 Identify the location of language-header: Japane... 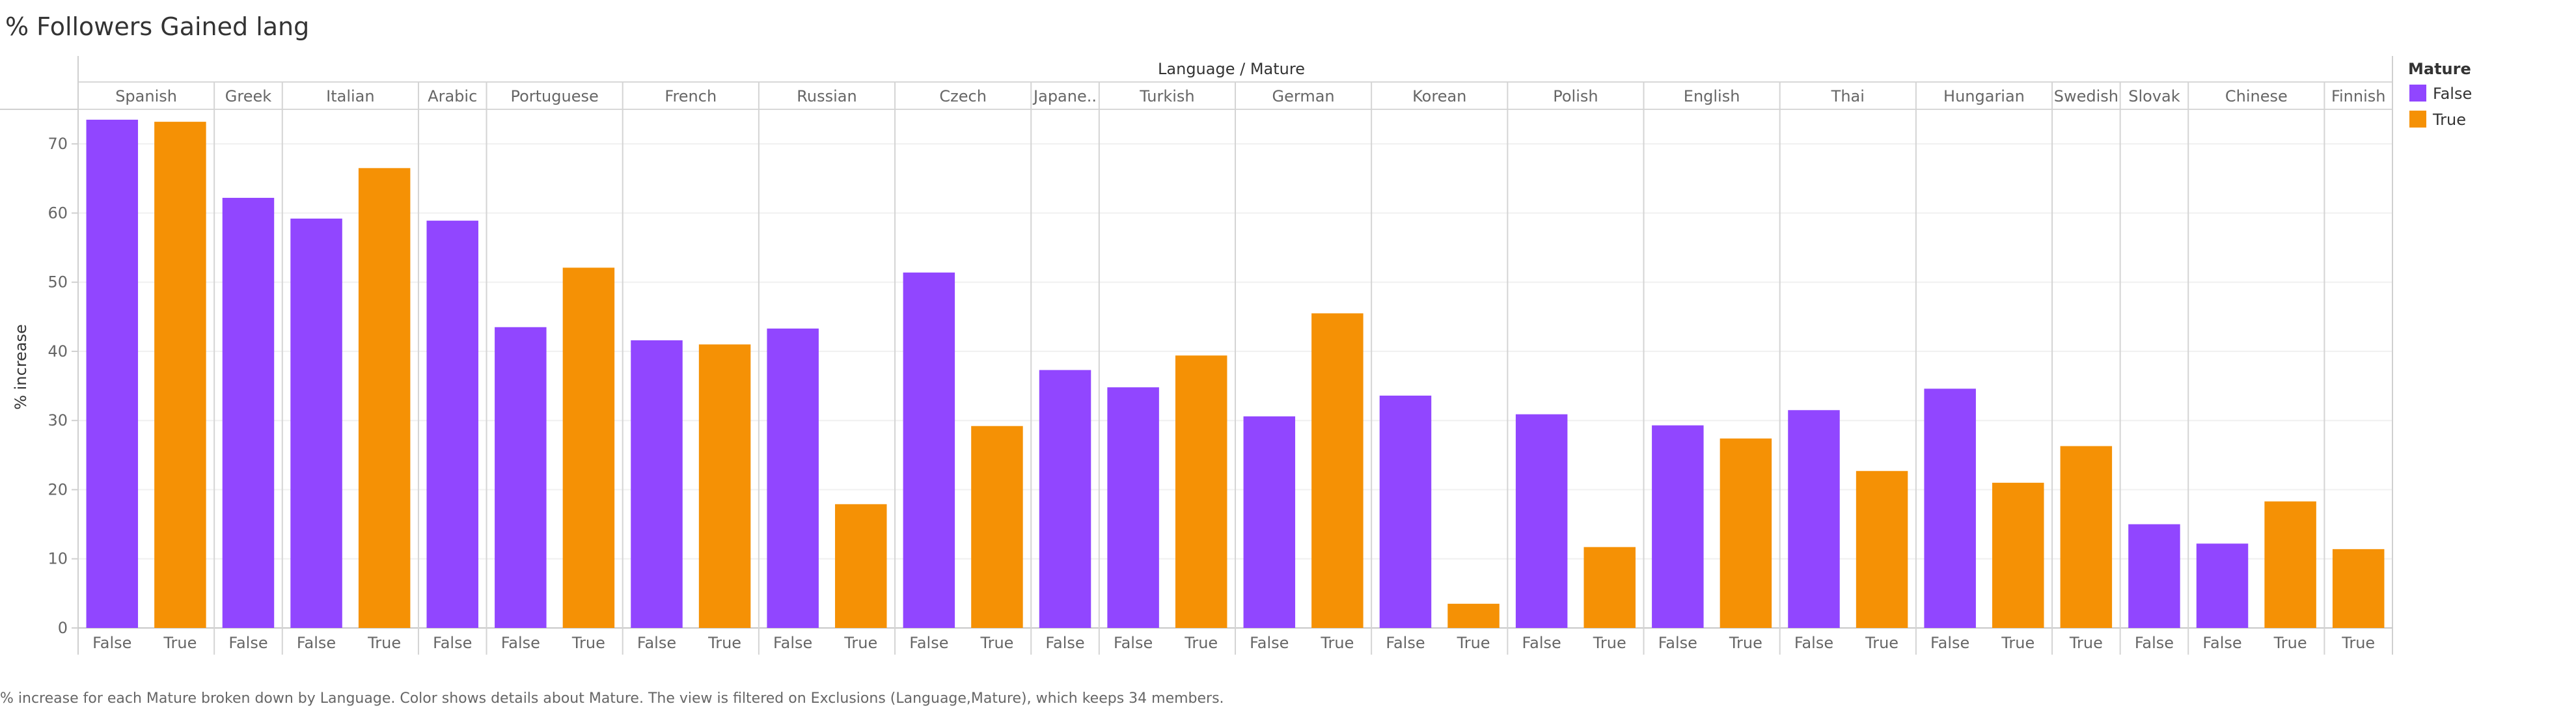
(1065, 96).